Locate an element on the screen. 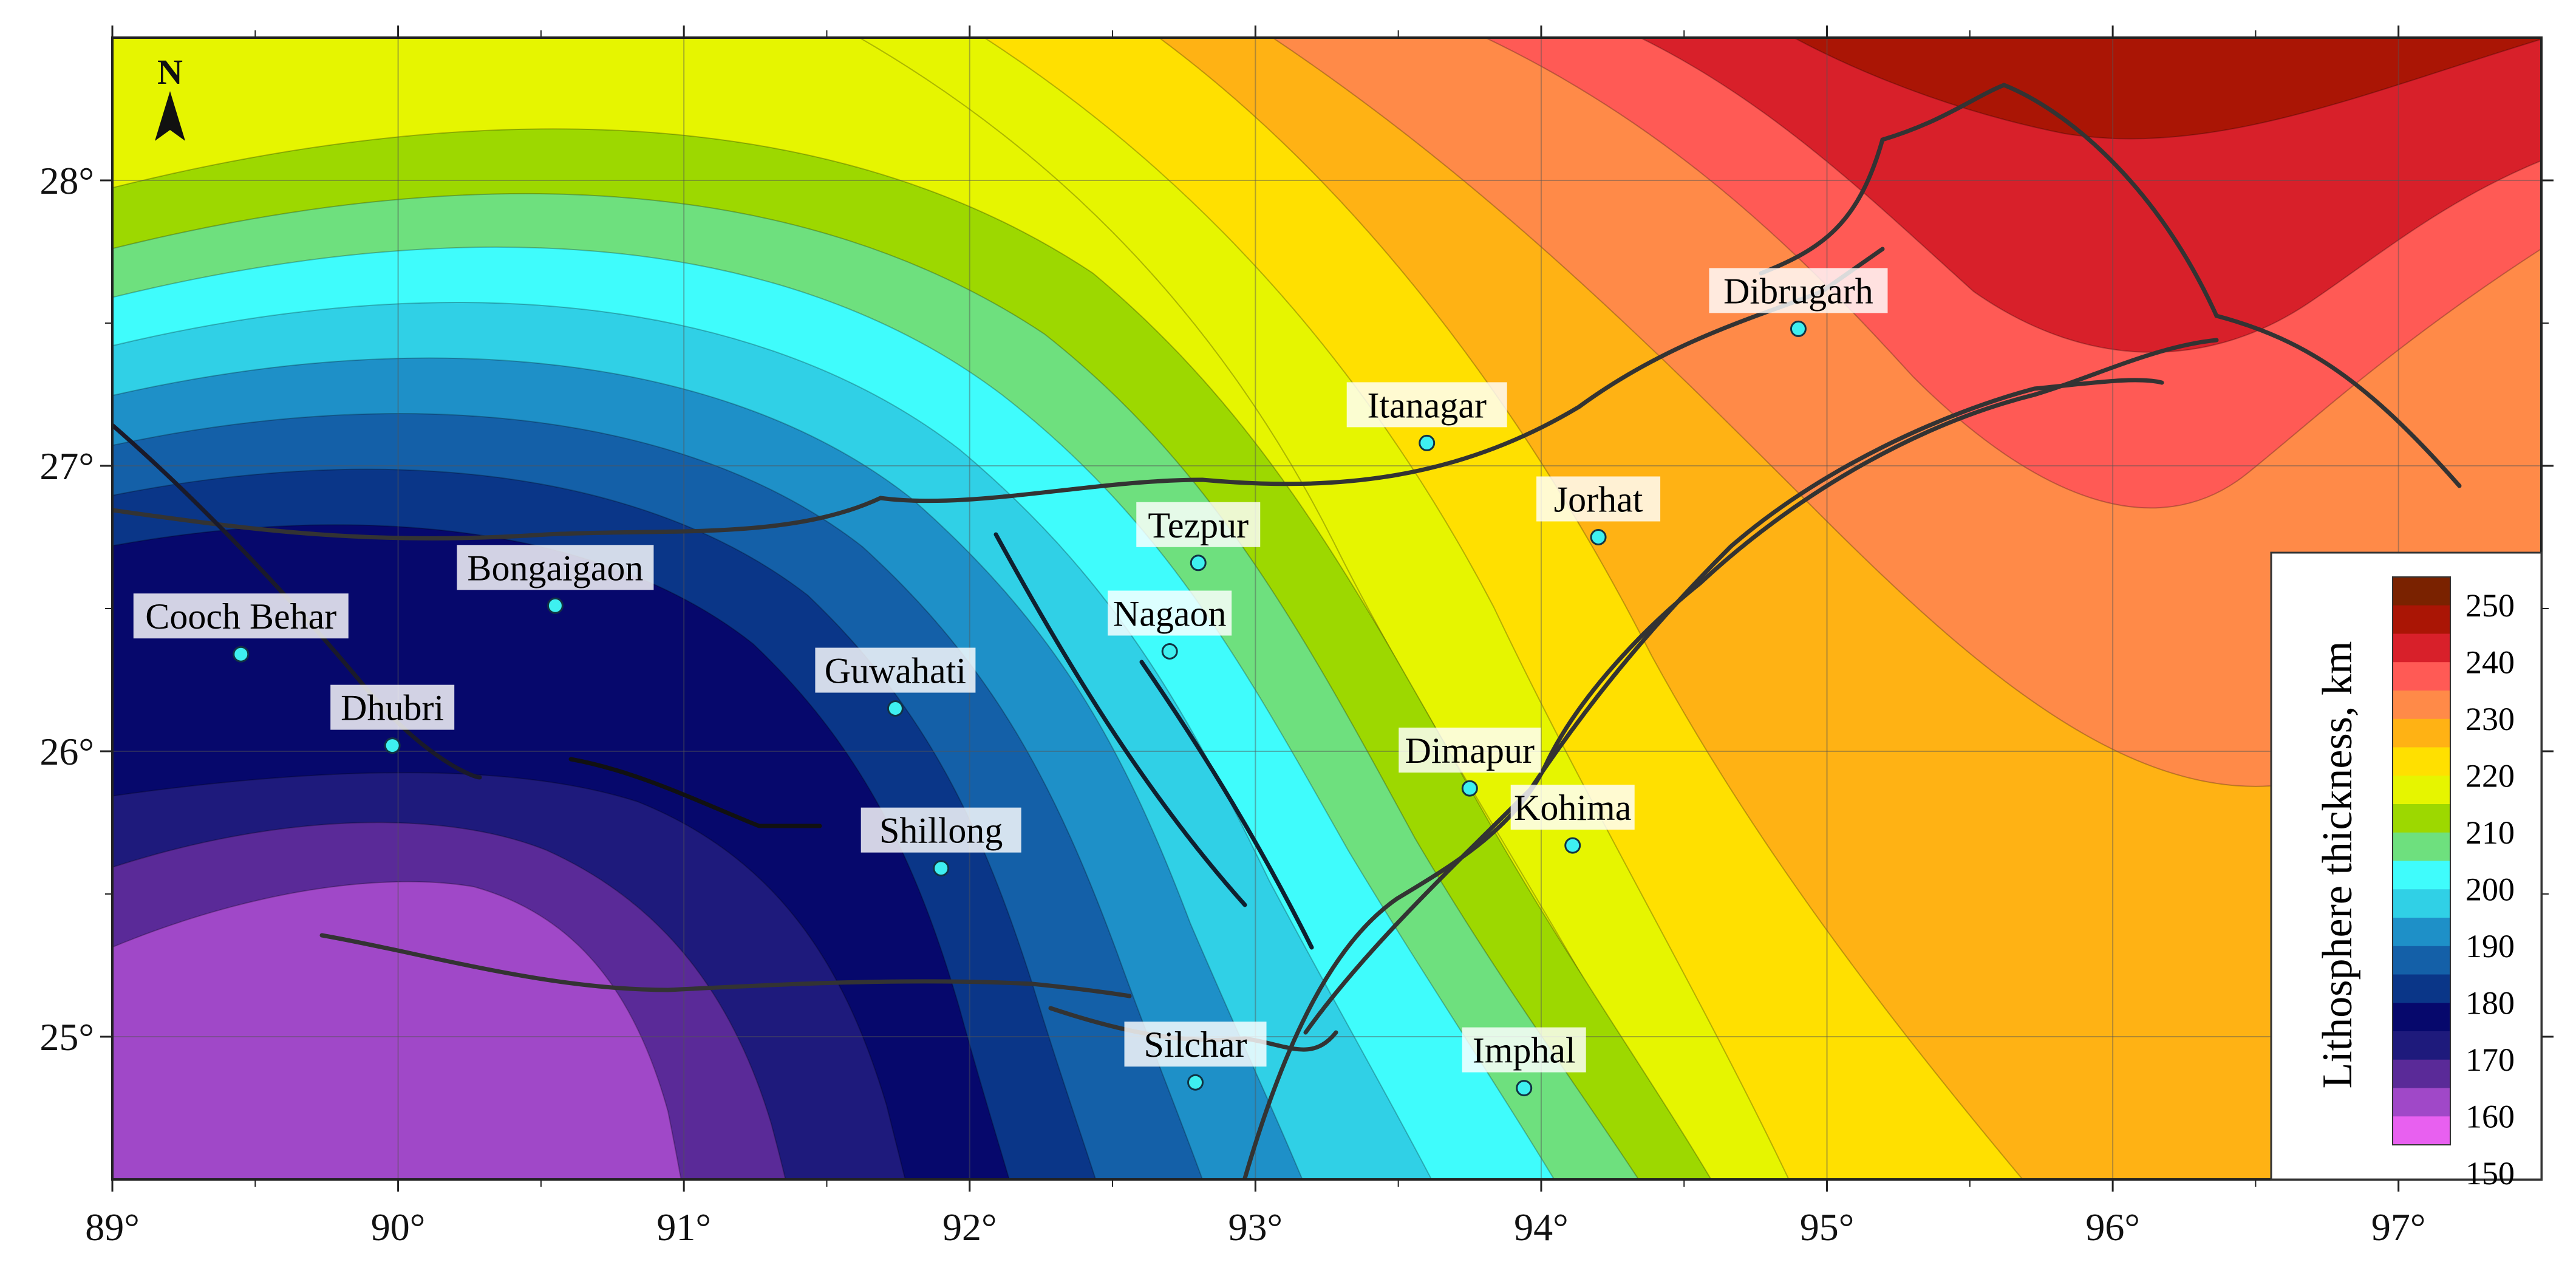 The image size is (2576, 1276). city-label: Bongaigaon is located at coordinates (555, 568).